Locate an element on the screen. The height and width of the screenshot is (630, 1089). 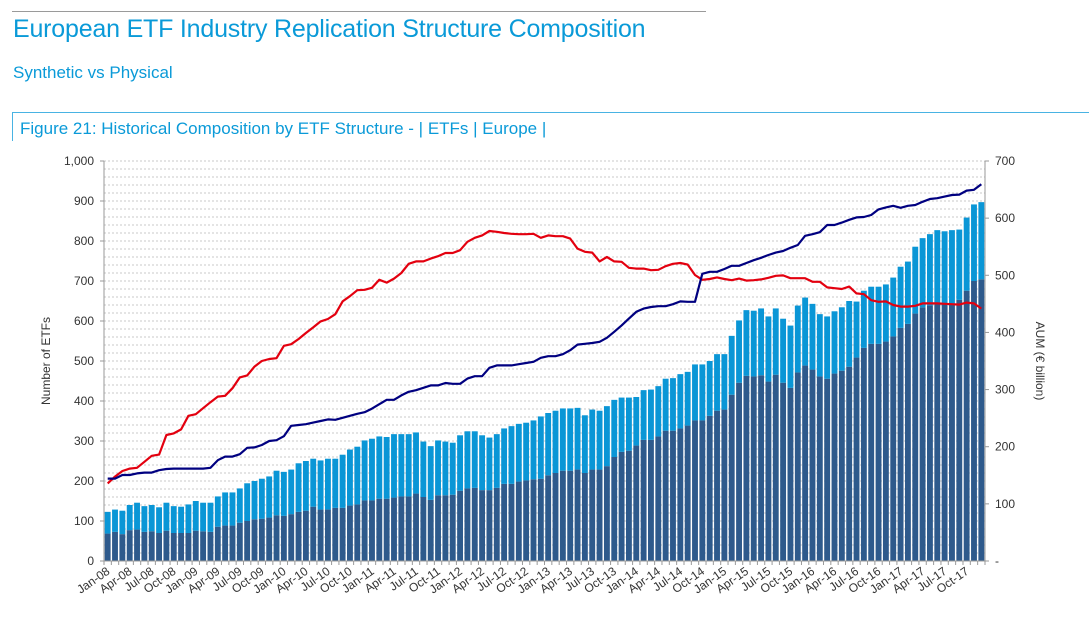
right-tick-label: 300 is located at coordinates (1005, 390).